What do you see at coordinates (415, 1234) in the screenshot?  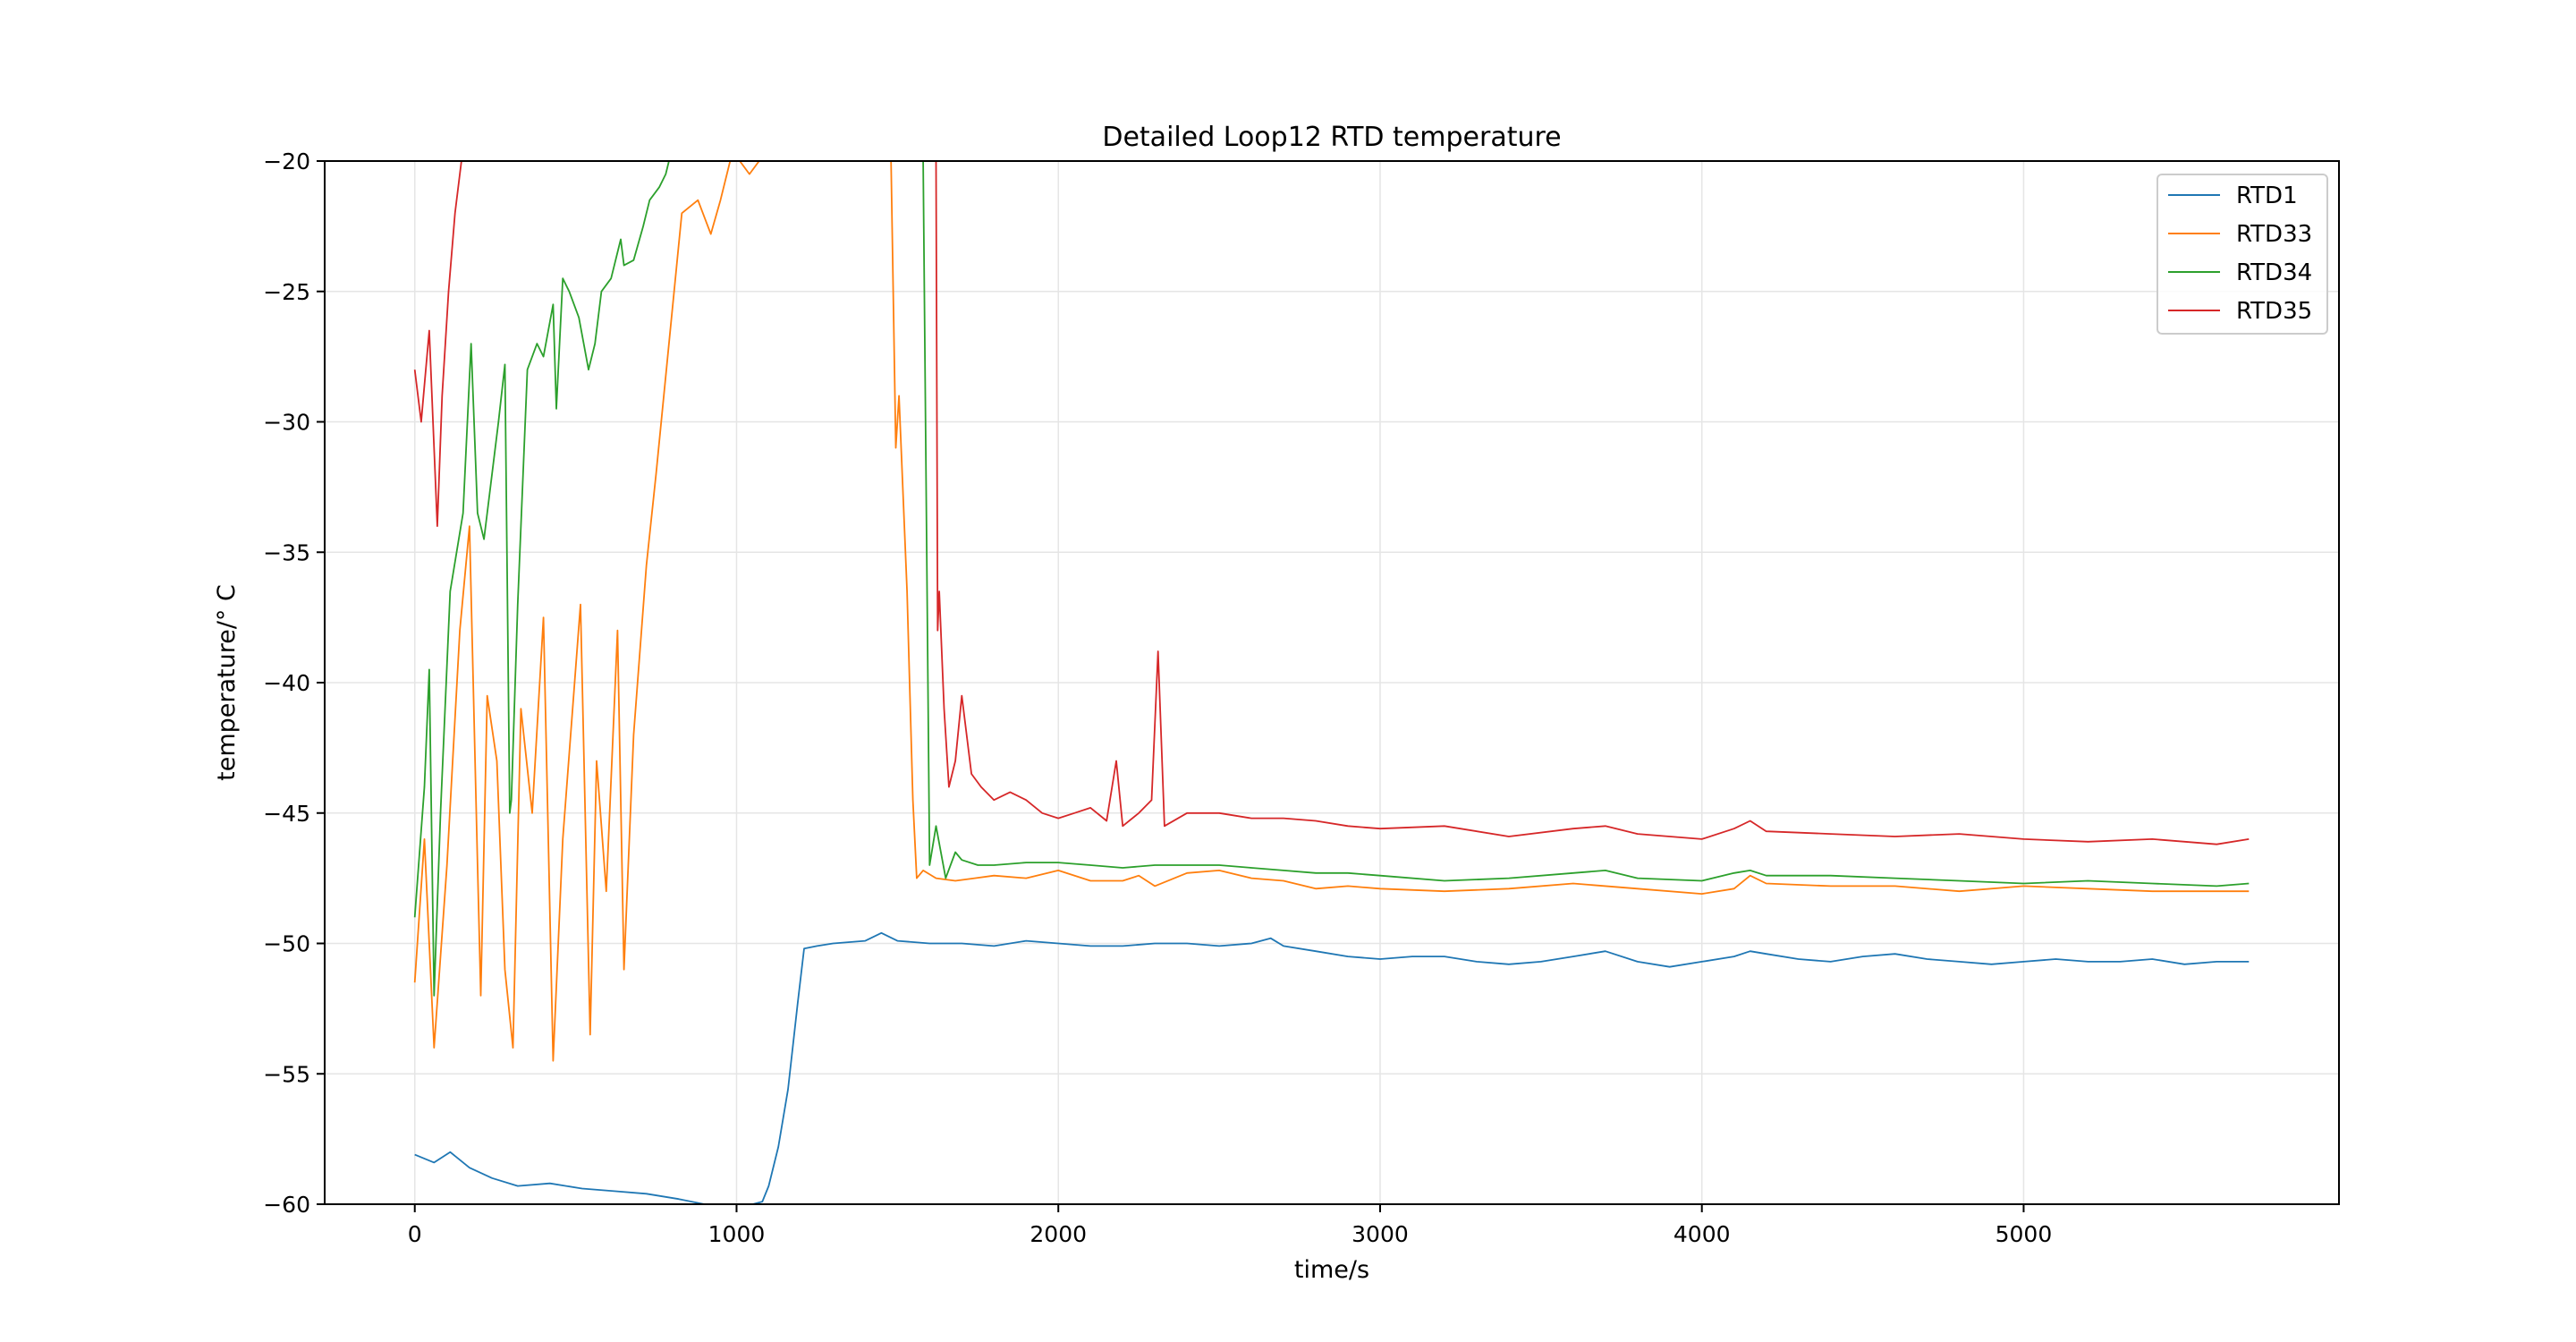 I see `x-tick-label: 0` at bounding box center [415, 1234].